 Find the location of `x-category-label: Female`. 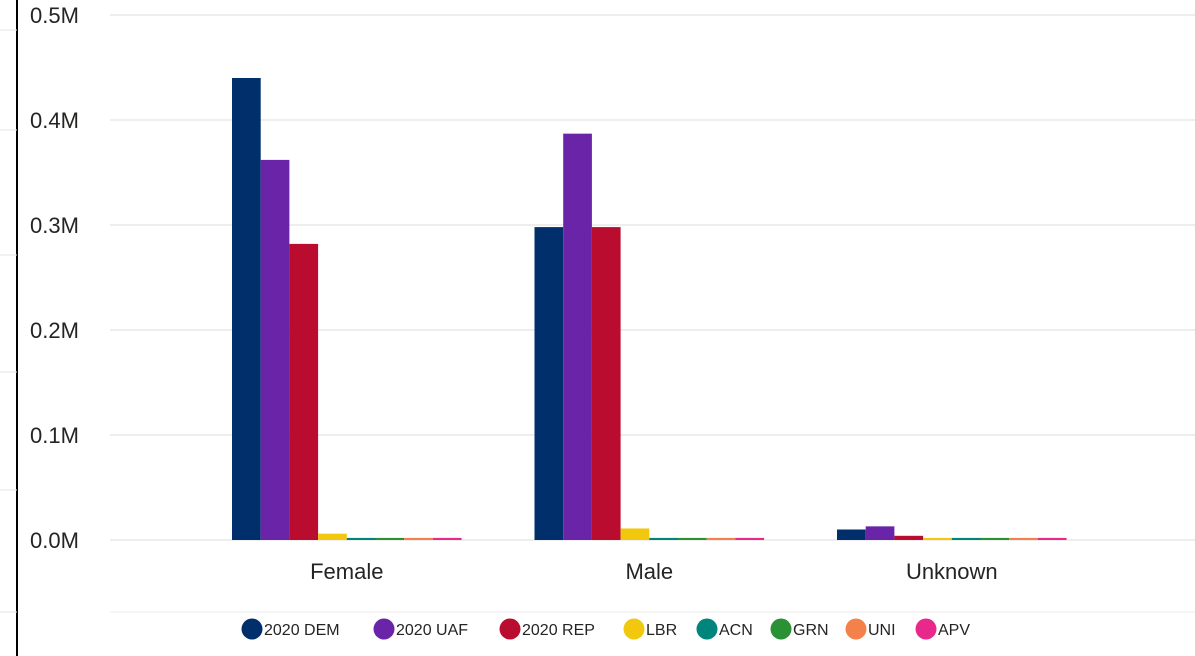

x-category-label: Female is located at coordinates (346, 571).